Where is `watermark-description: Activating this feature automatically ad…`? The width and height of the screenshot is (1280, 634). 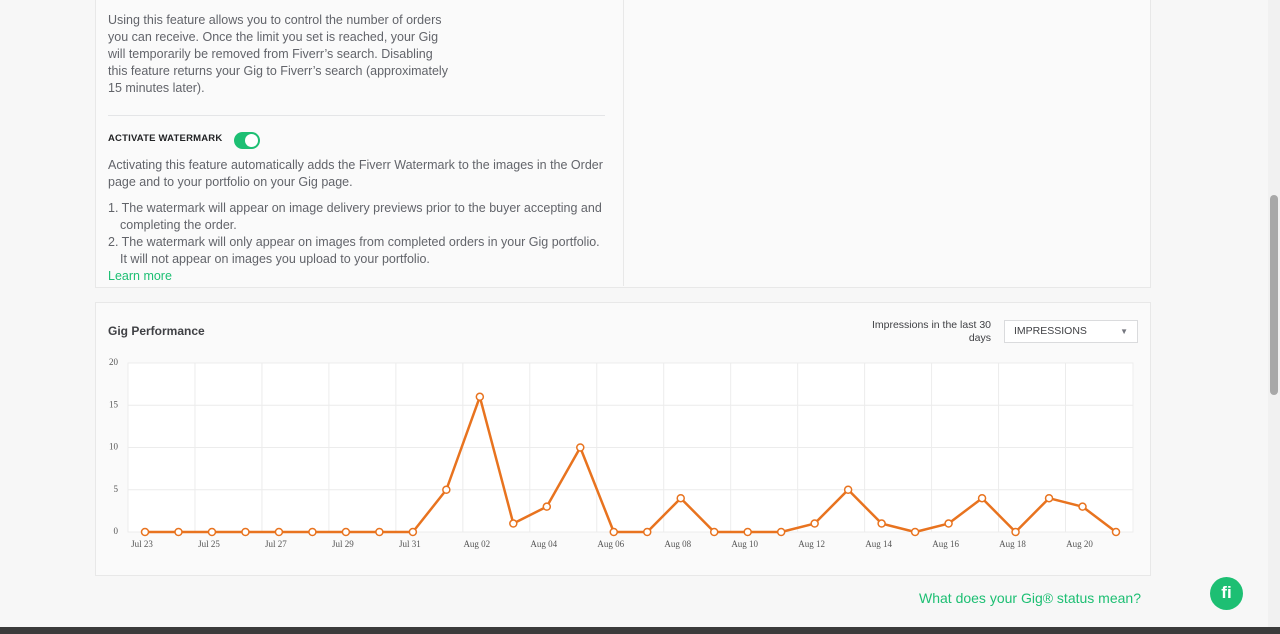 watermark-description: Activating this feature automatically ad… is located at coordinates (355, 173).